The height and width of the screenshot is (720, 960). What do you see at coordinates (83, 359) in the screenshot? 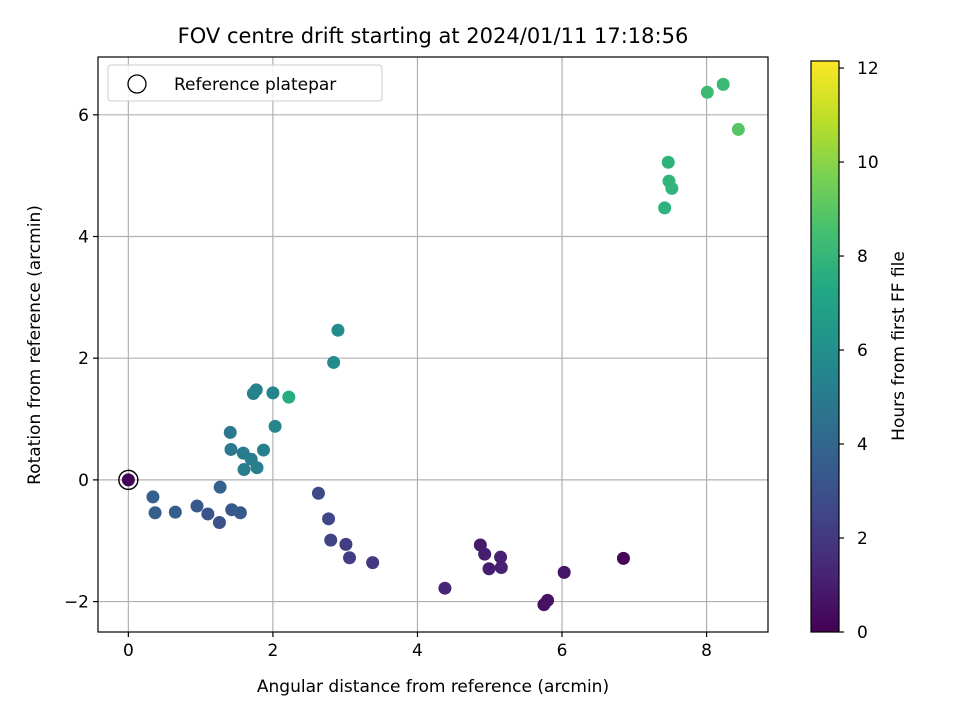
I see `y-tick-label-2: 2` at bounding box center [83, 359].